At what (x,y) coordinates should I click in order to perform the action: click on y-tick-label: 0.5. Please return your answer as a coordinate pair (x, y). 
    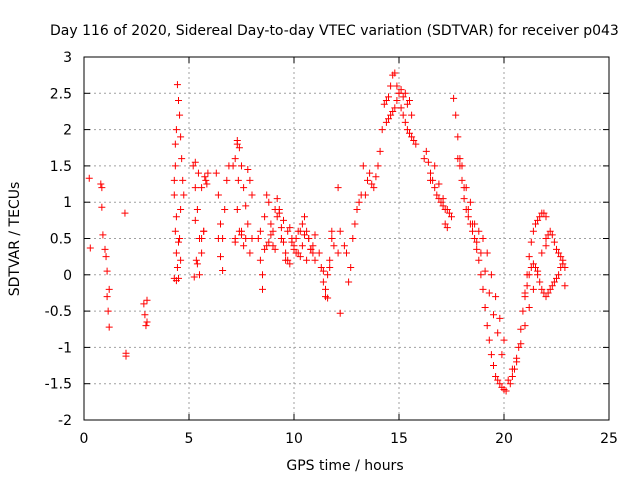
    Looking at the image, I should click on (61, 240).